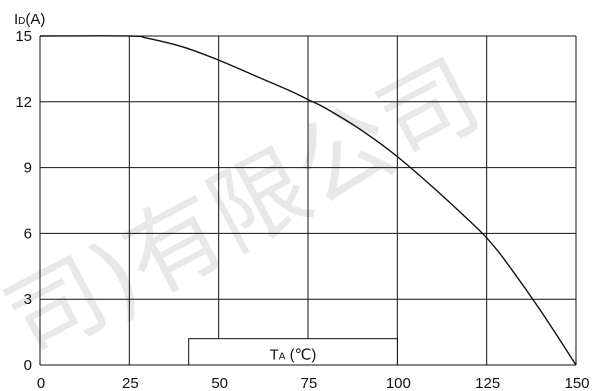 Image resolution: width=600 pixels, height=391 pixels. I want to click on x-tick-labels: 0 25 50 75 100 125 150, so click(313, 383).